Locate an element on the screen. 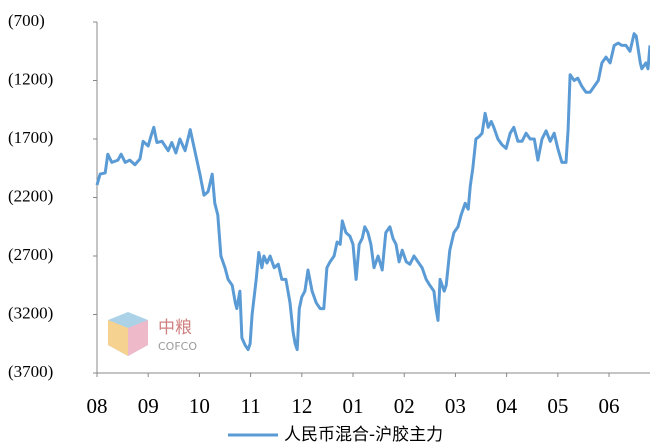 This screenshot has height=445, width=650. x-tick-label: 02 is located at coordinates (404, 406).